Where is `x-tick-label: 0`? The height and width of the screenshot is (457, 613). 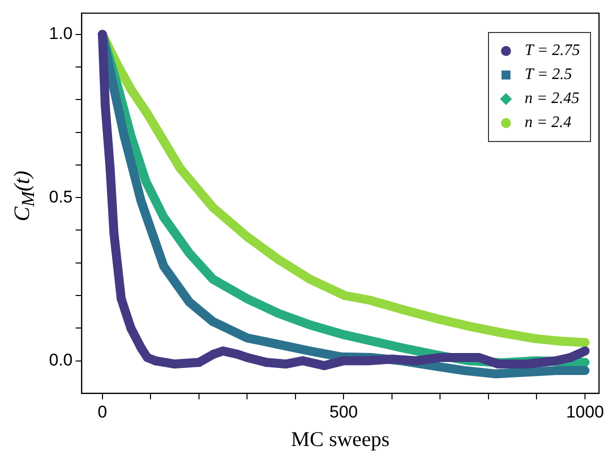
x-tick-label: 0 is located at coordinates (103, 412).